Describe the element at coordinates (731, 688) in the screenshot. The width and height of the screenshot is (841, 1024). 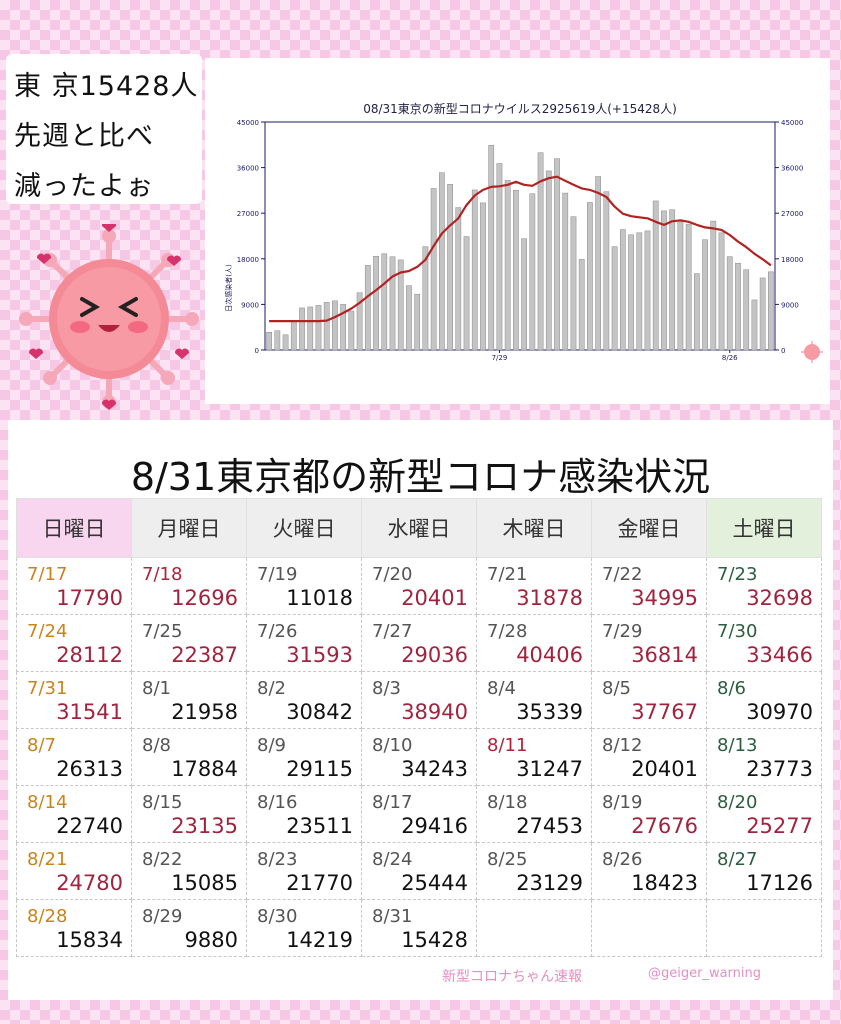
I see `cell-date: 8/6` at that location.